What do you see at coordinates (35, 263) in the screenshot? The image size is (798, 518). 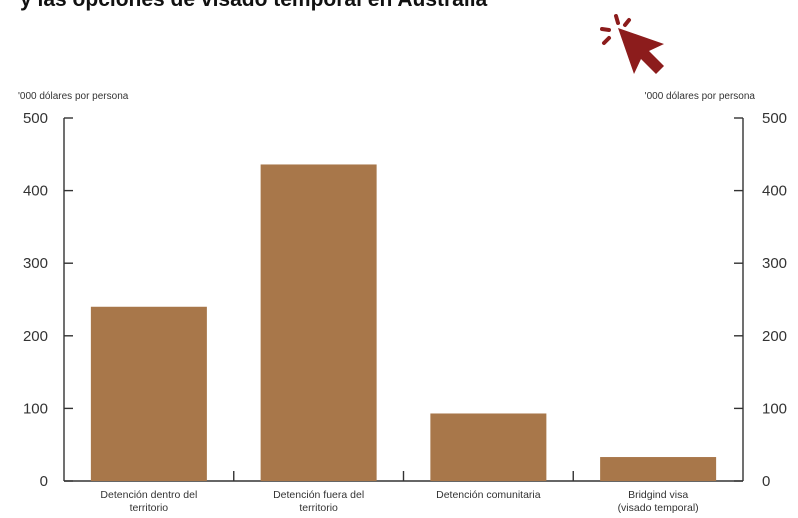 I see `left-y-tick-label: 300` at bounding box center [35, 263].